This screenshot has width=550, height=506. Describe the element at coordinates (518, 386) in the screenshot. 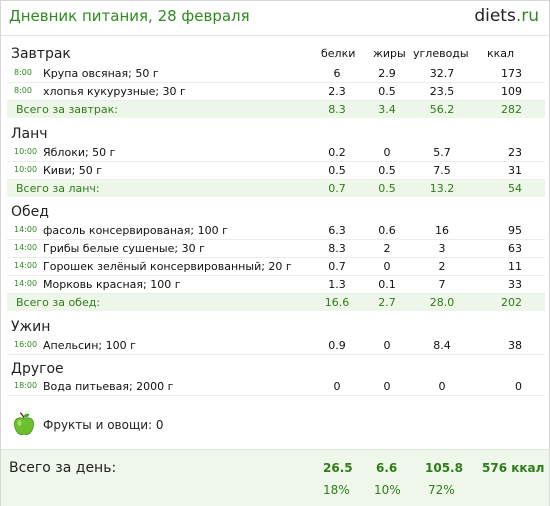

I see `kcal-value: 0` at that location.